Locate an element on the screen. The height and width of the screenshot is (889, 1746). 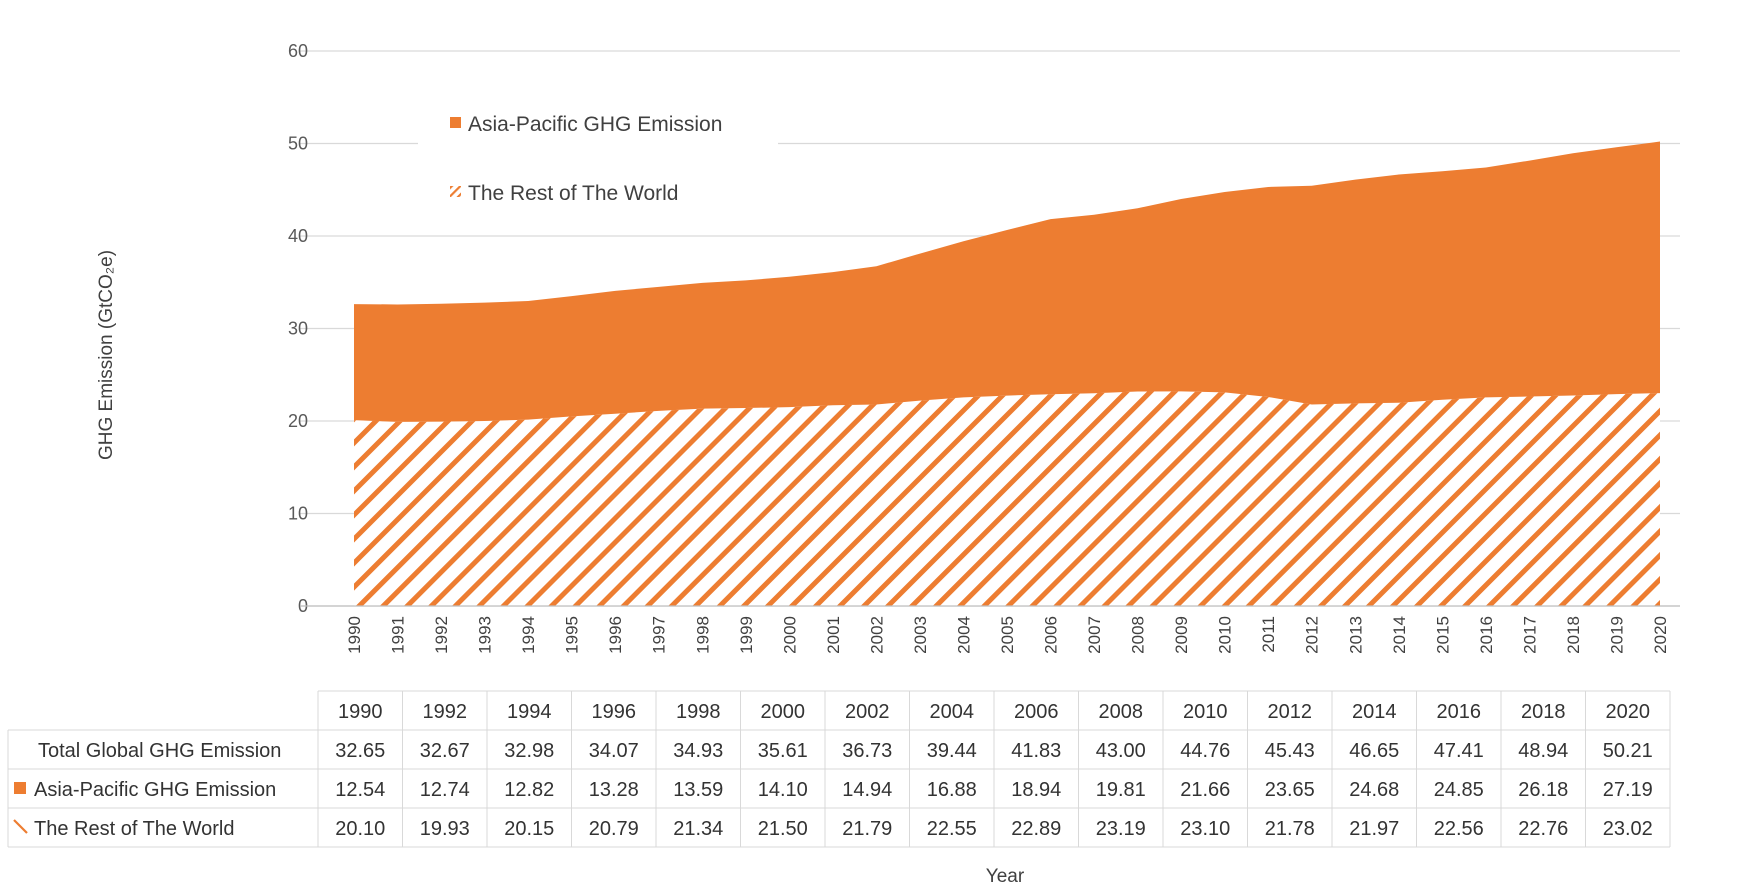
x-tick-label: 1996 is located at coordinates (615, 635).